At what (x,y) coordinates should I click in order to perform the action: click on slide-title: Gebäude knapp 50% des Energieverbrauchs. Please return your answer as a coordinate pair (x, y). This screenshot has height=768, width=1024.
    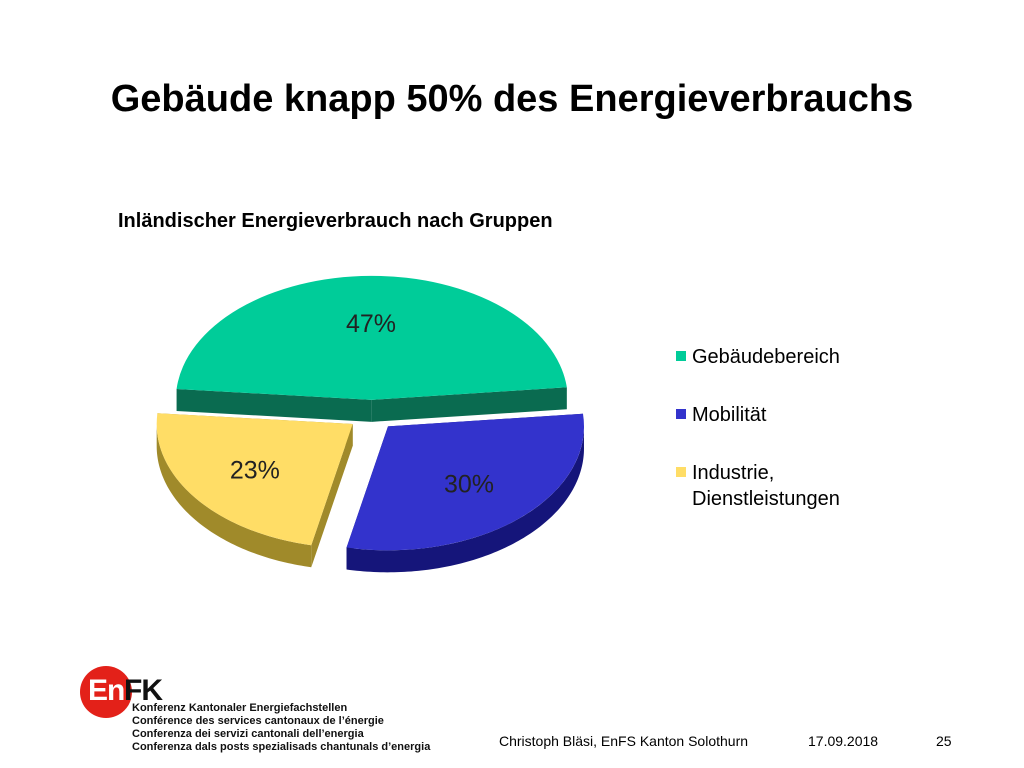
    Looking at the image, I should click on (512, 99).